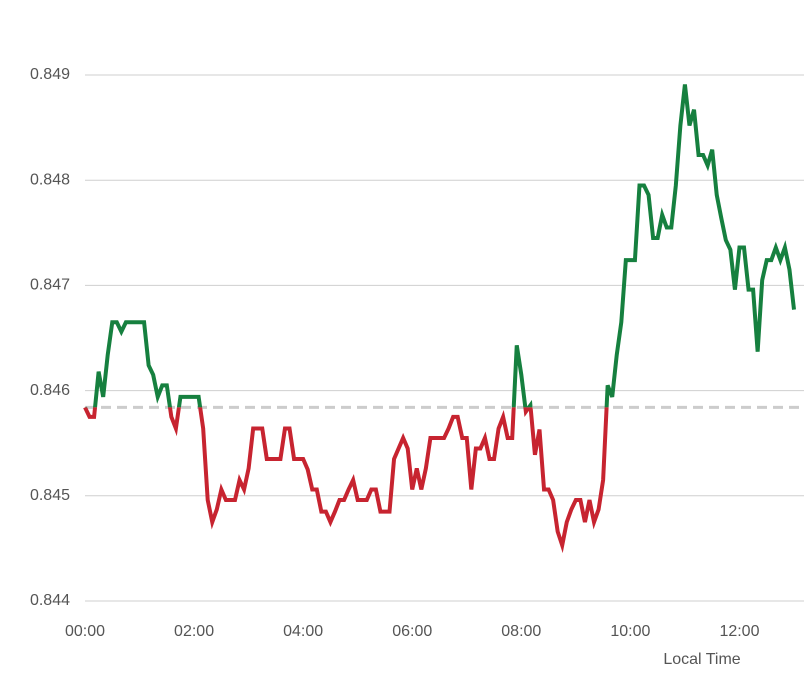 The width and height of the screenshot is (804, 688). Describe the element at coordinates (50, 74) in the screenshot. I see `y-tick-label: 0.849` at that location.